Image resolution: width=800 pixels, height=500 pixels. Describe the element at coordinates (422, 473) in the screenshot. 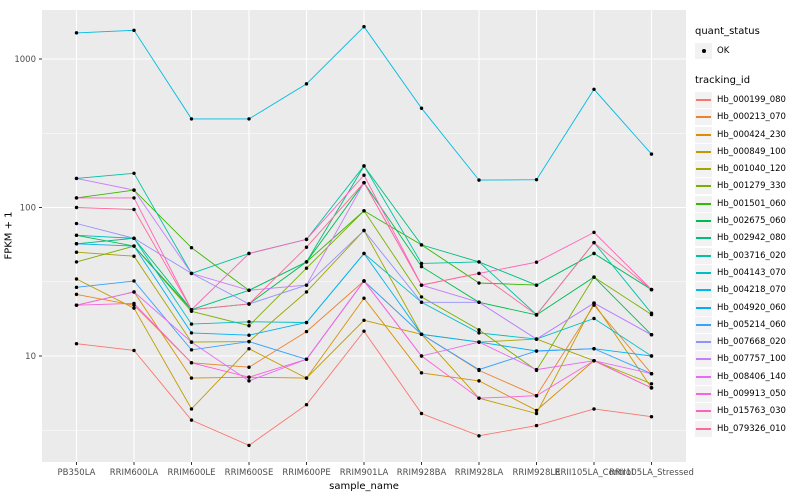

I see `x-tick-label: RRIM928BA` at that location.